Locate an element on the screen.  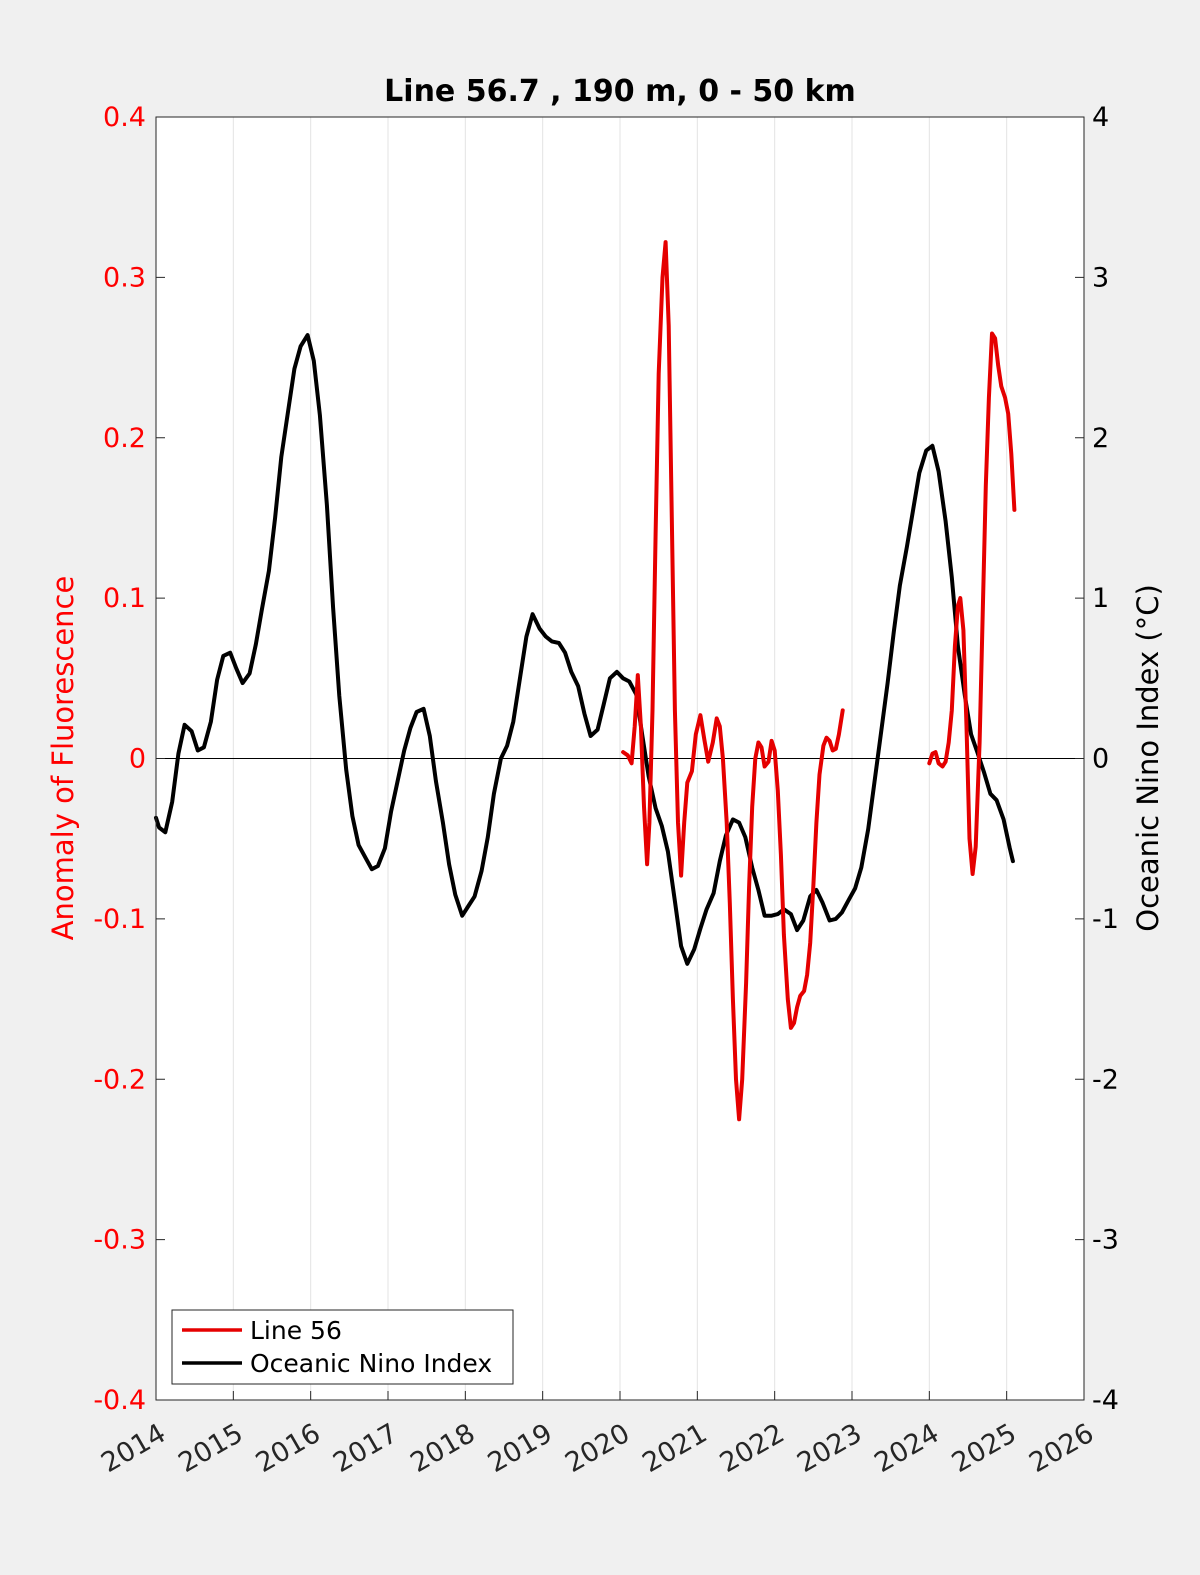
y-right-tick-label: 3 is located at coordinates (1100, 277).